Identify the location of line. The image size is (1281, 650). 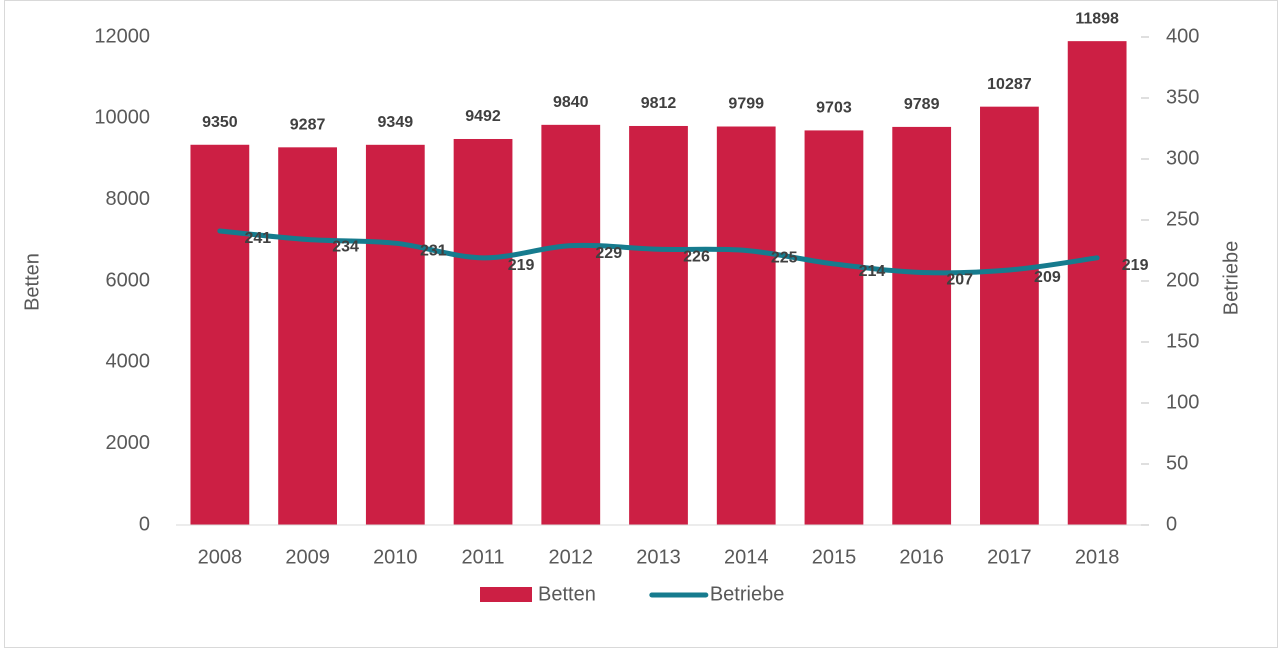
(658, 252).